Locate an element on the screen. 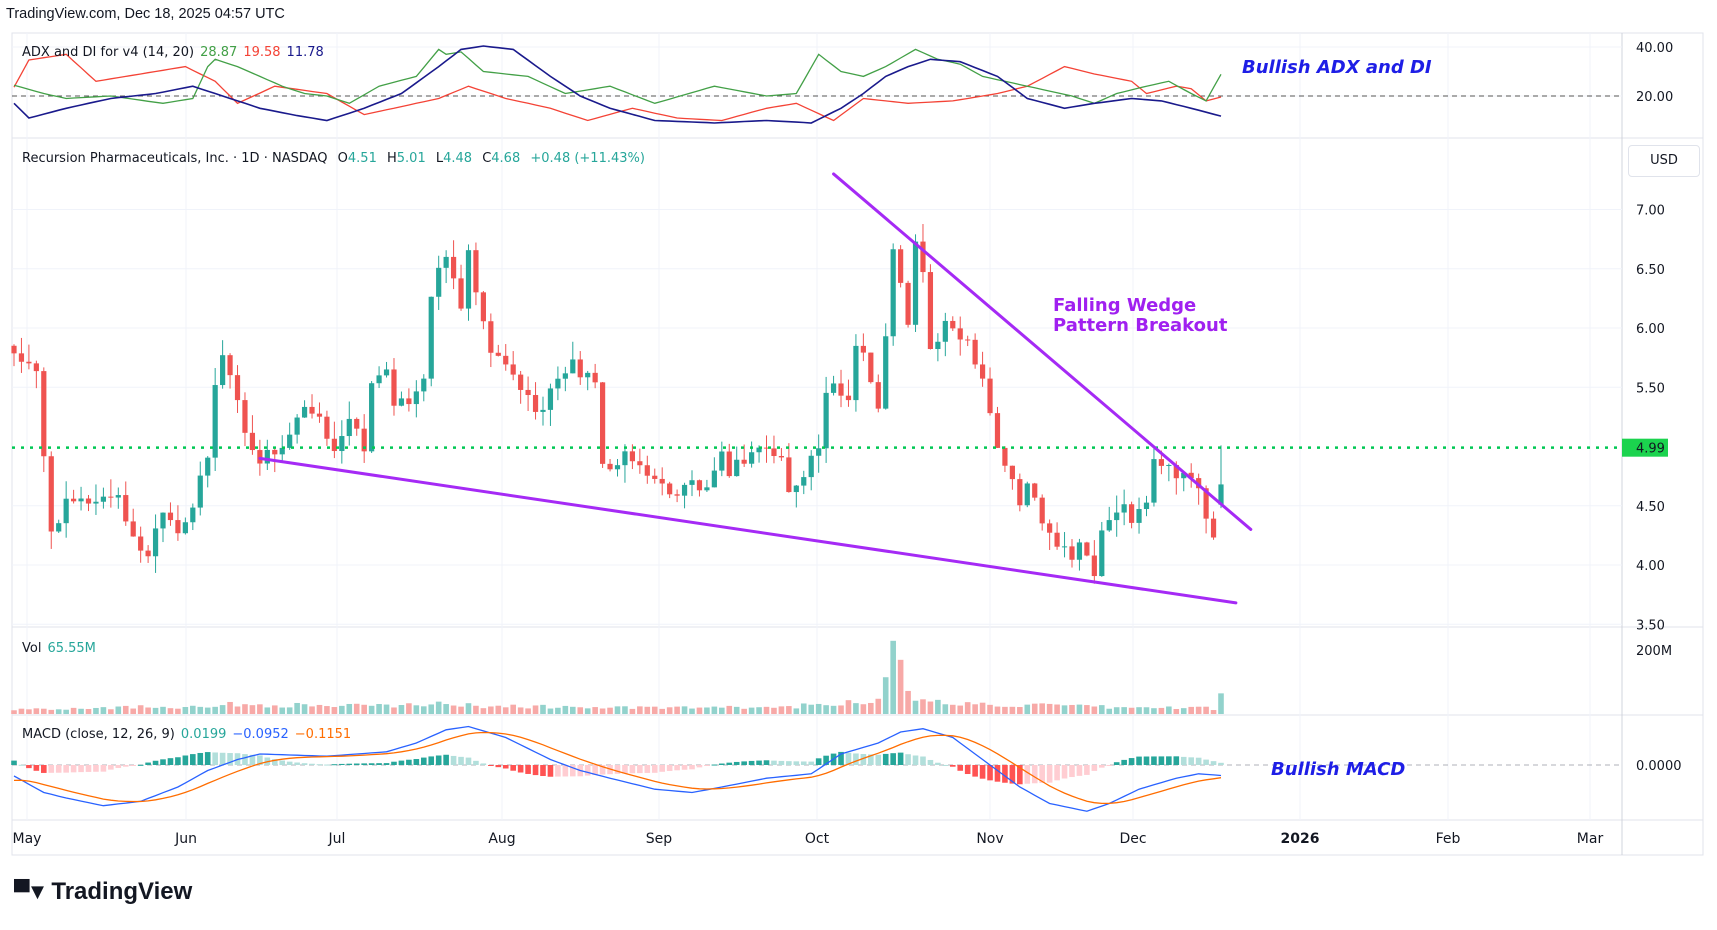 The image size is (1717, 930). adx-annotation: Bullish ADX and DI is located at coordinates (1337, 67).